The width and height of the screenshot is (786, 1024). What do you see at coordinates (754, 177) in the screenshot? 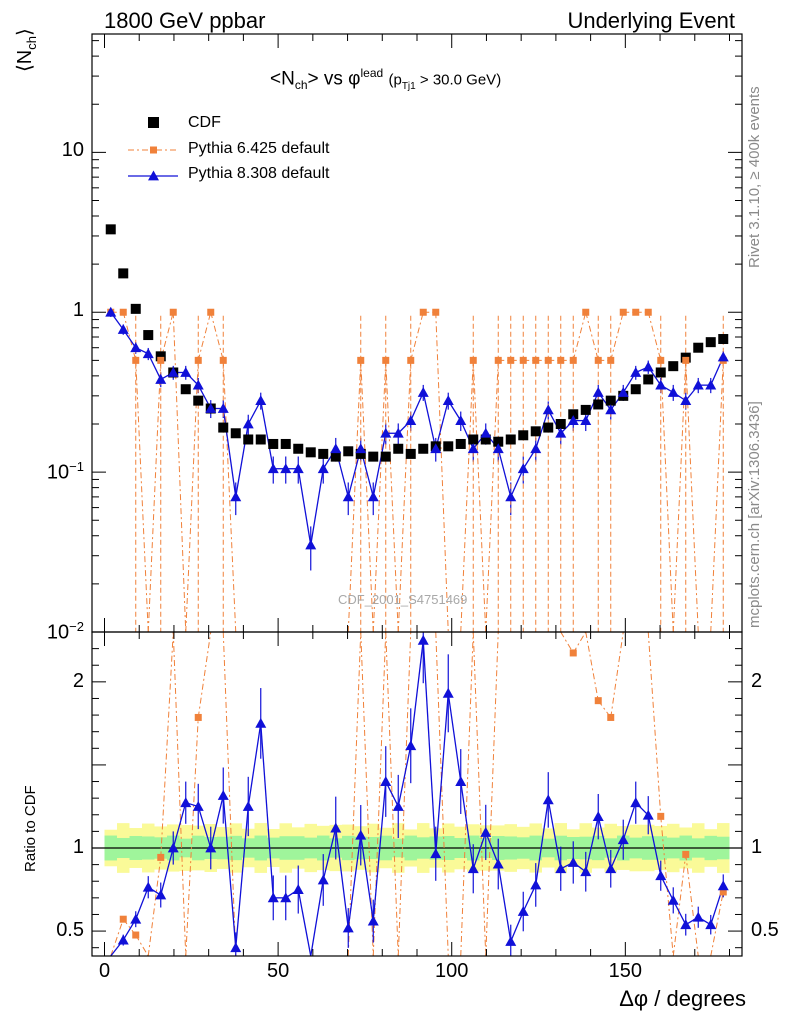
I see `rivet-version-text: Rivet 3.1.10, ≥ 400k events` at bounding box center [754, 177].